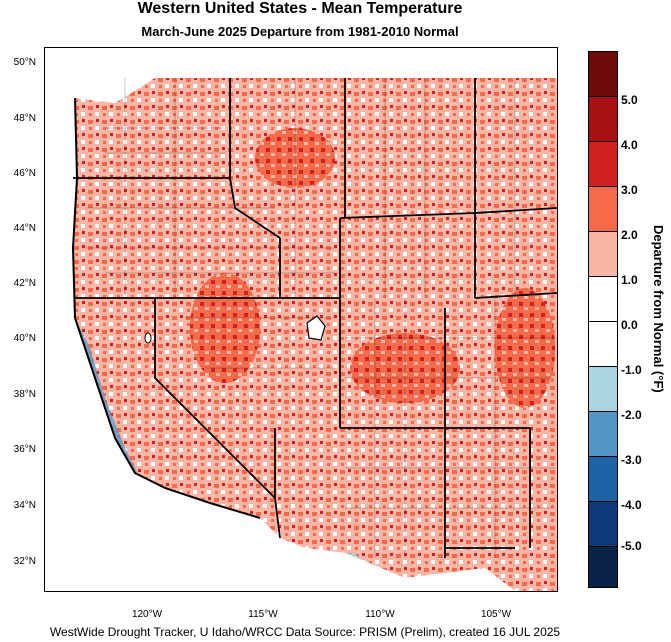 The height and width of the screenshot is (642, 671). What do you see at coordinates (147, 614) in the screenshot?
I see `lon-label: 120°W` at bounding box center [147, 614].